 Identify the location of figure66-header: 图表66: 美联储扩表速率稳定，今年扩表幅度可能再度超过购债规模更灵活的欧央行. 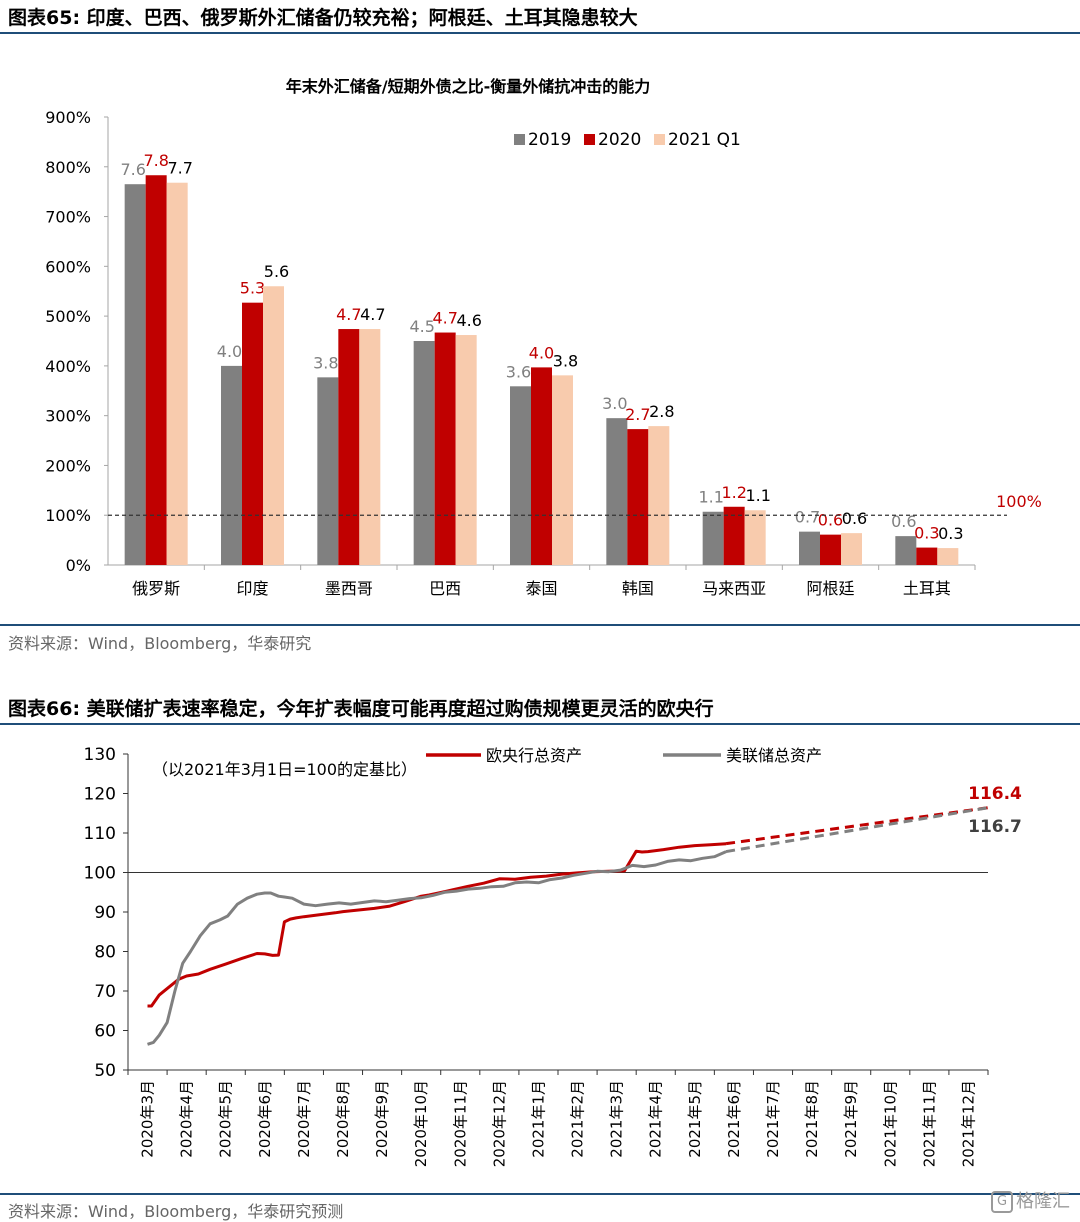
(540, 708).